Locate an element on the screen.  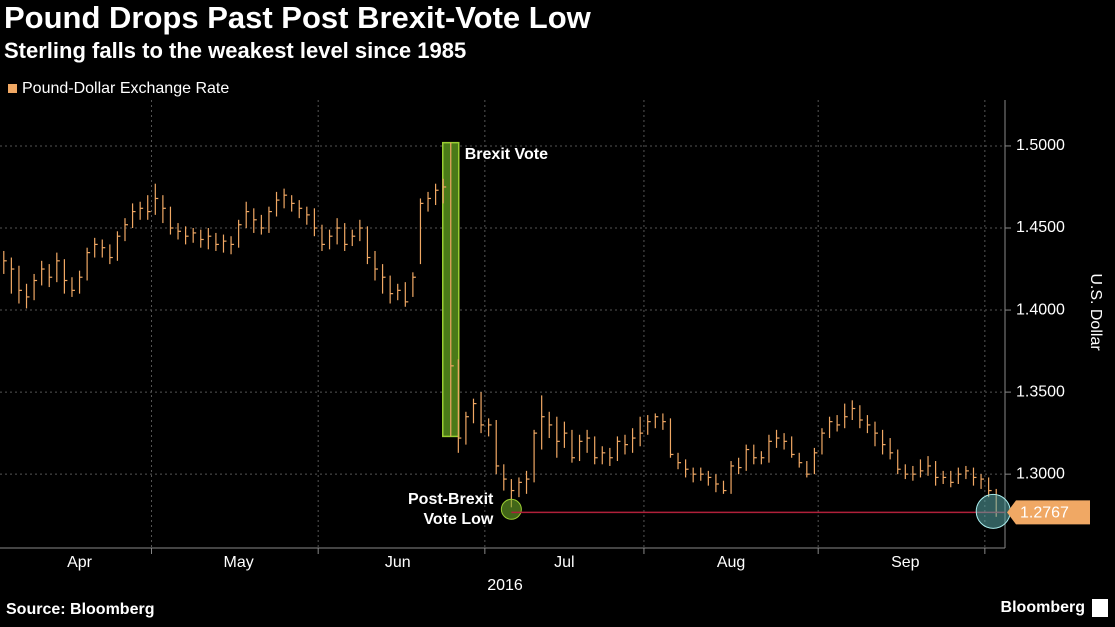
x-tick-label: Sep is located at coordinates (905, 562).